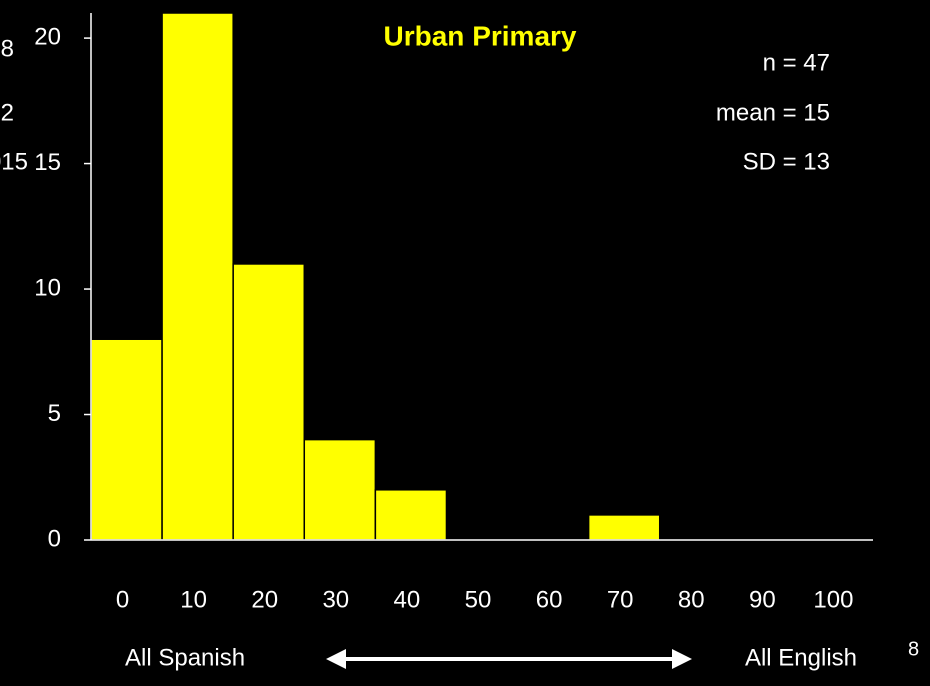 This screenshot has width=930, height=686. I want to click on x-tick-label: 30, so click(335, 599).